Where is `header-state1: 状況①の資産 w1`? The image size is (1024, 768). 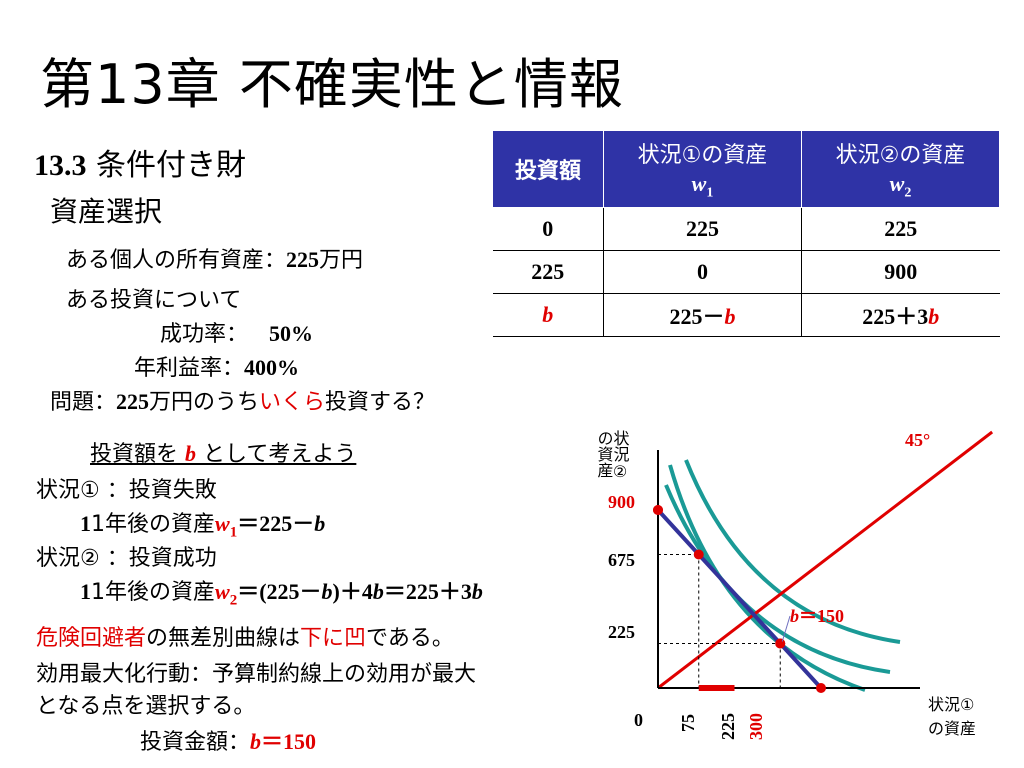 header-state1: 状況①の資産 w1 is located at coordinates (702, 169).